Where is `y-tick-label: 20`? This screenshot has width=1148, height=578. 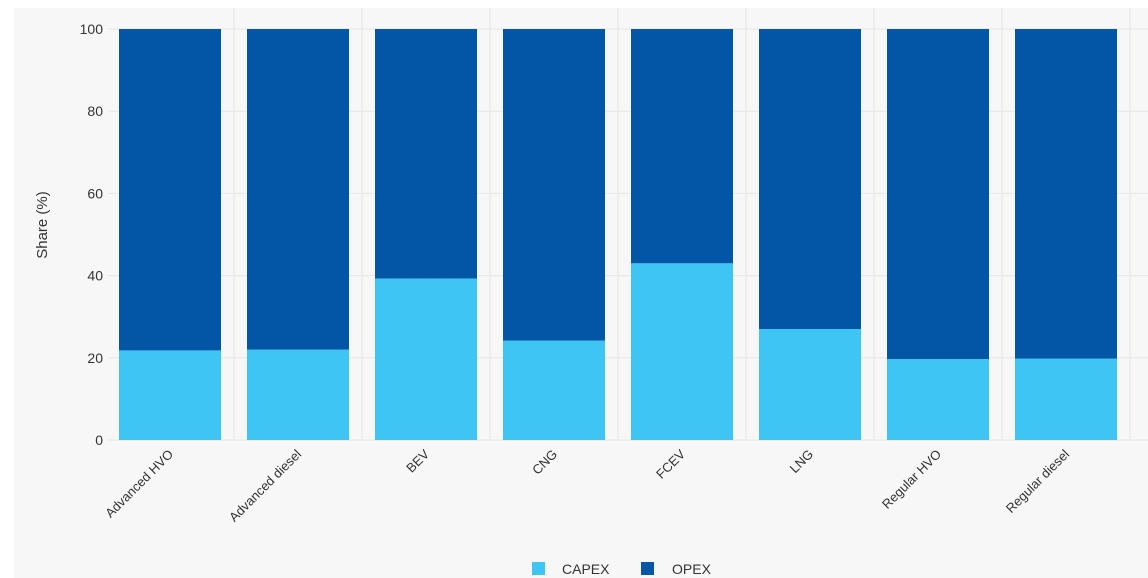 y-tick-label: 20 is located at coordinates (95, 358).